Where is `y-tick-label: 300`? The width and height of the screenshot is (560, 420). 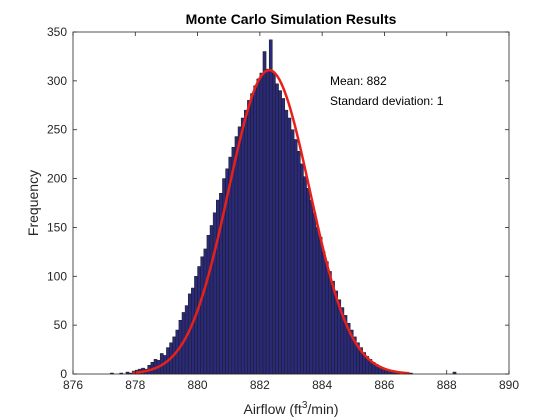 y-tick-label: 300 is located at coordinates (57, 81).